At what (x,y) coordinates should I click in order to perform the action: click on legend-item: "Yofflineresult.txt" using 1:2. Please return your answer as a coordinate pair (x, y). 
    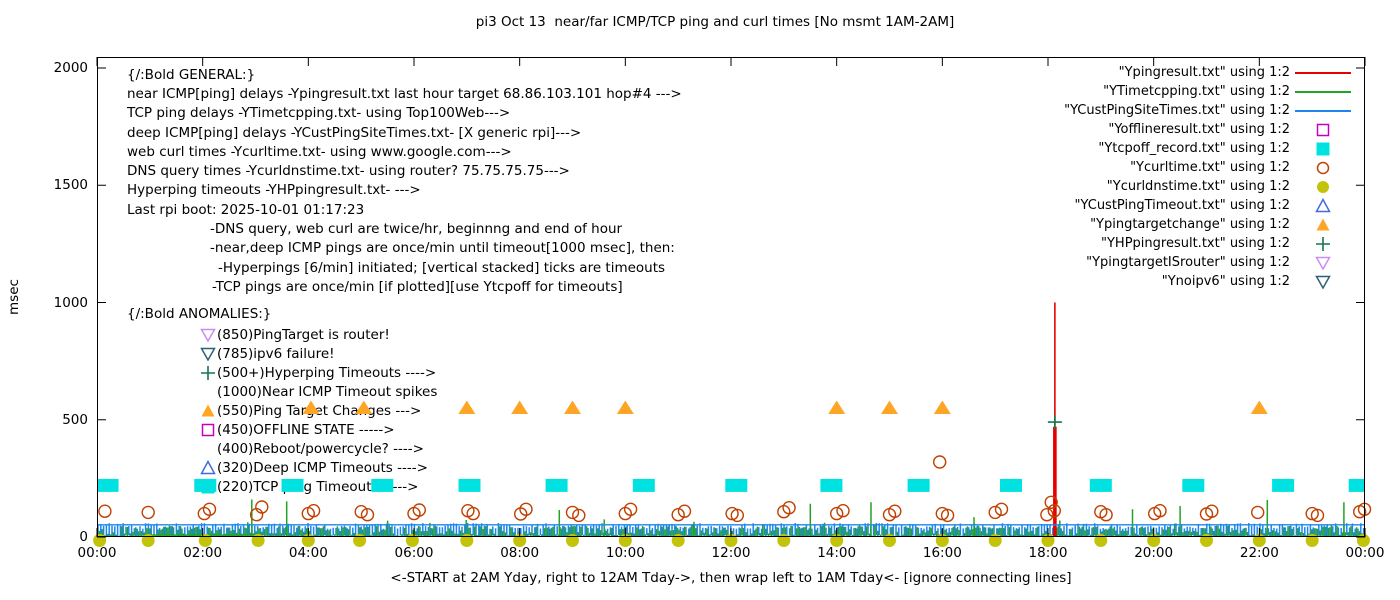
    Looking at the image, I should click on (1210, 129).